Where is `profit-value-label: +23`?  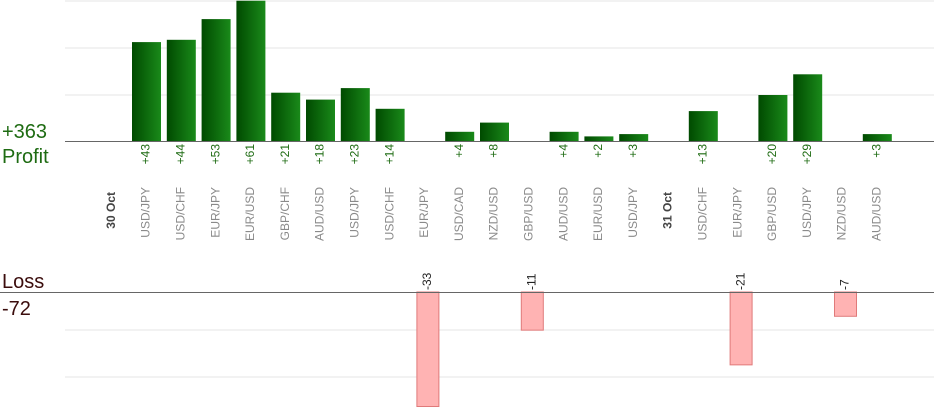
profit-value-label: +23 is located at coordinates (354, 154).